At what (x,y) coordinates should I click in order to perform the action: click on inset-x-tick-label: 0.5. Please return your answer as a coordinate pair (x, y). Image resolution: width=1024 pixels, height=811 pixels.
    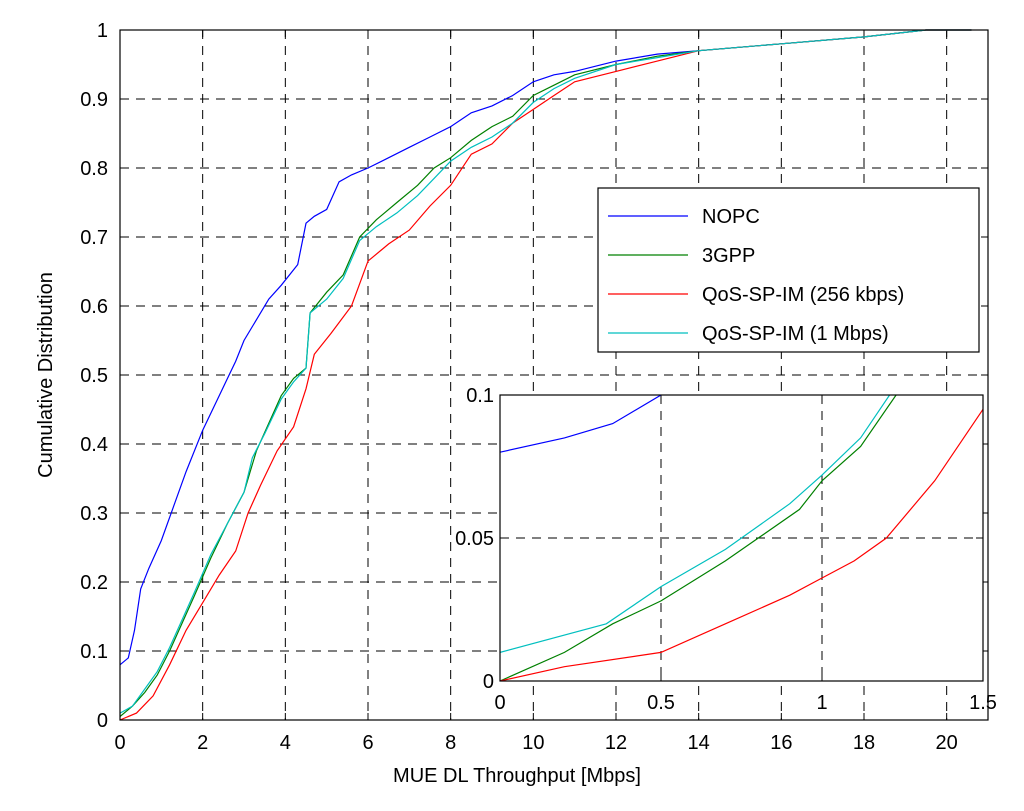
    Looking at the image, I should click on (661, 703).